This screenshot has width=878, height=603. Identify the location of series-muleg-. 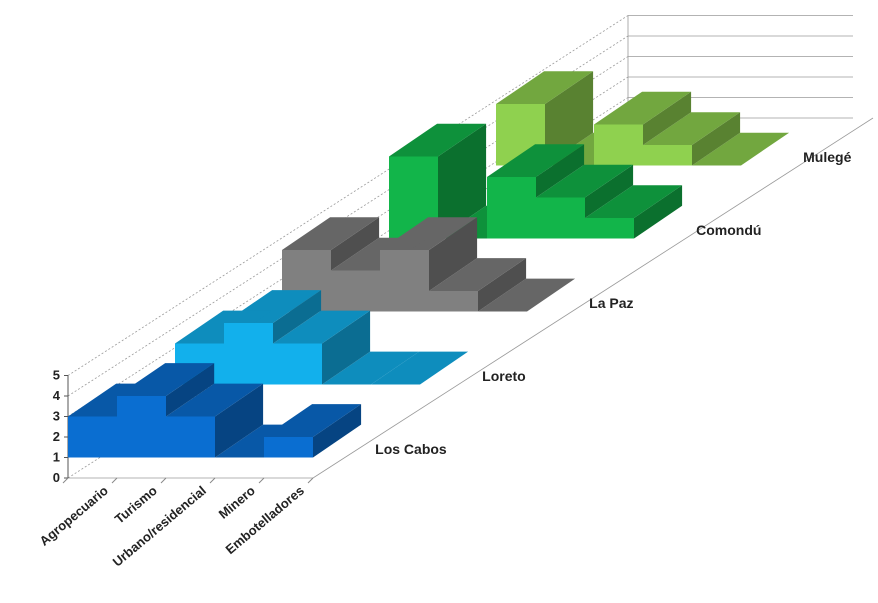
(643, 118).